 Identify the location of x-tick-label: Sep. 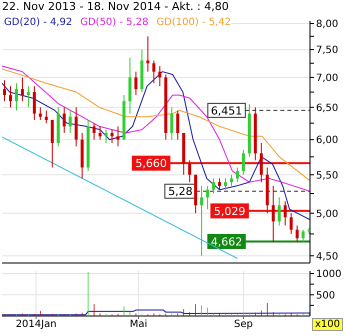
(243, 324).